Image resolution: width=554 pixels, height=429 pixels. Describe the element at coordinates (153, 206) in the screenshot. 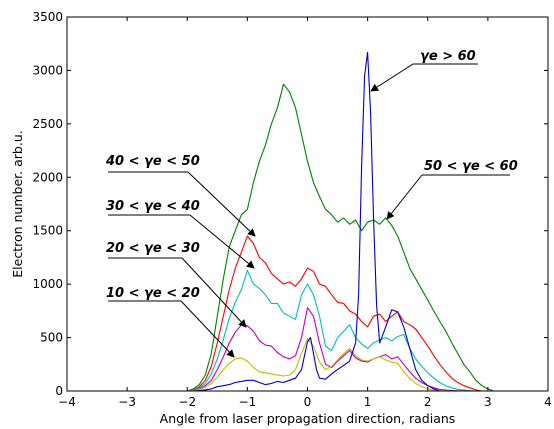

I see `annotation-label: 30 < γe < 40` at that location.